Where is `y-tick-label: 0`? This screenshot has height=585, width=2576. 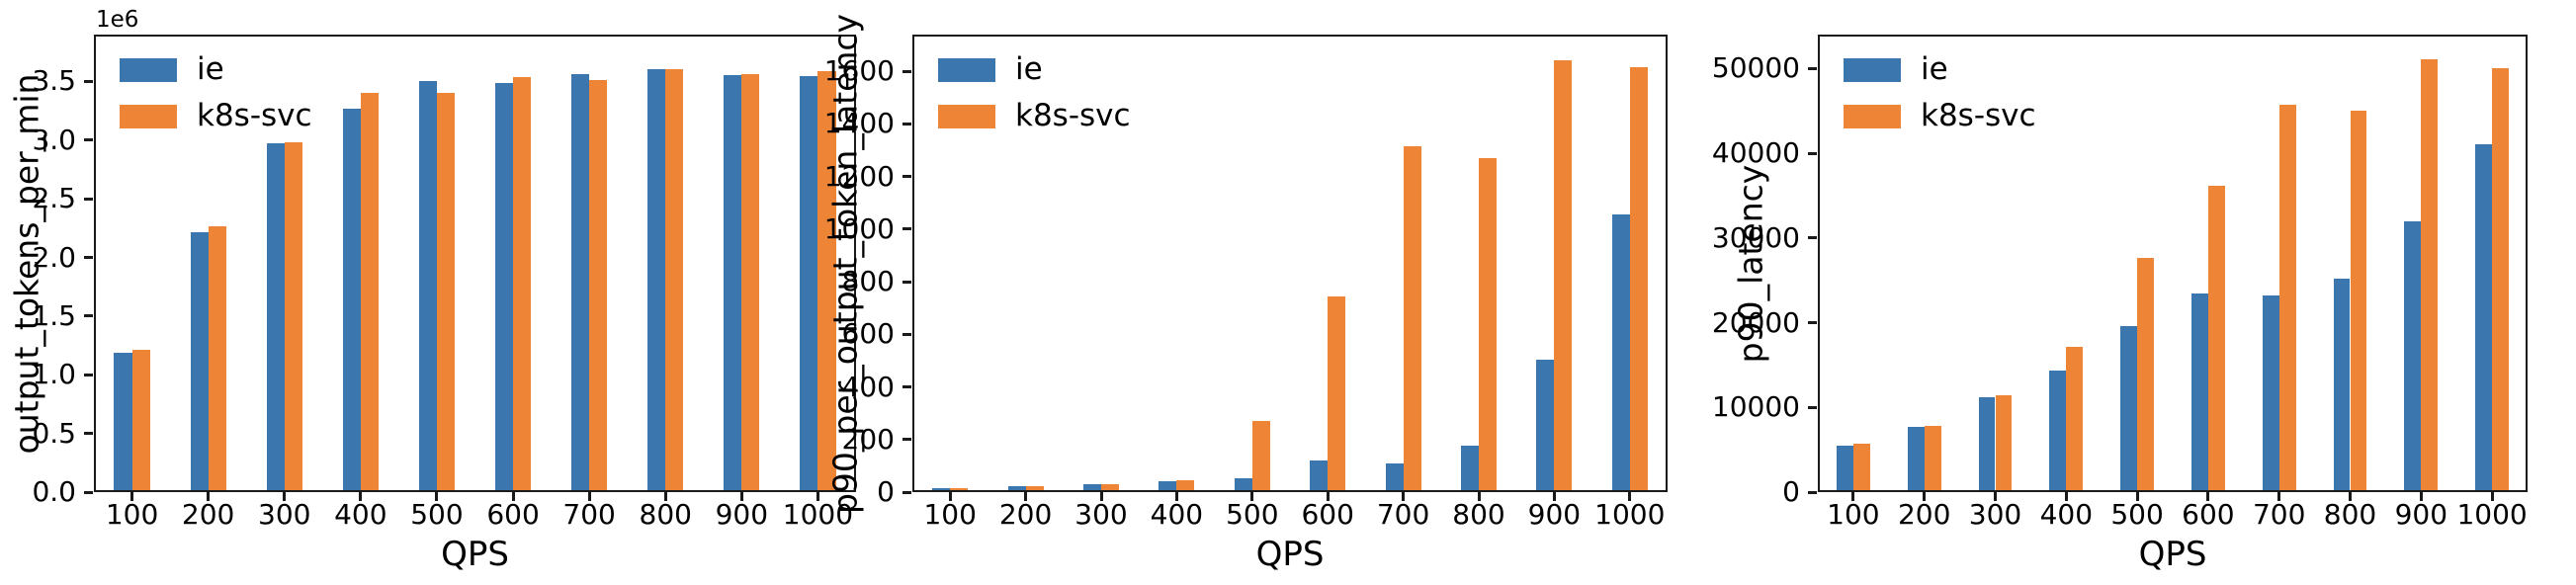
y-tick-label: 0 is located at coordinates (1791, 491).